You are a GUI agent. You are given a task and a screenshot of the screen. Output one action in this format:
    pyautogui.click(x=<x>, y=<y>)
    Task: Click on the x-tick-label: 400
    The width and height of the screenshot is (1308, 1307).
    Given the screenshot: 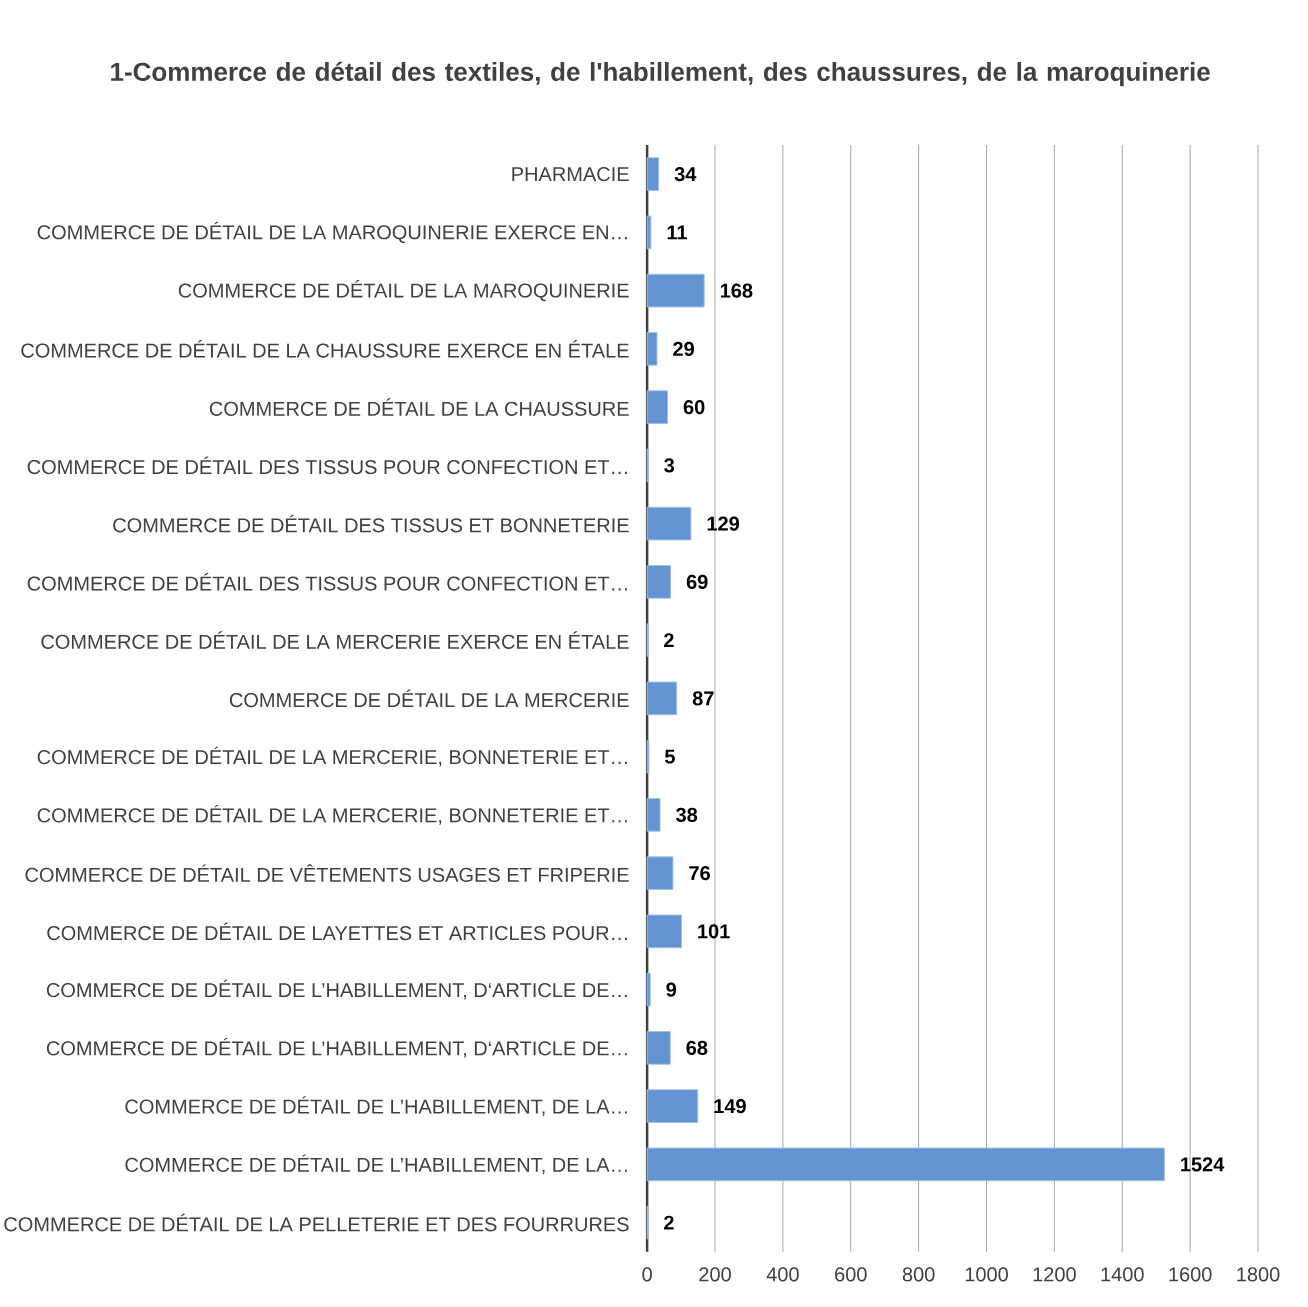 What is the action you would take?
    pyautogui.click(x=782, y=1274)
    